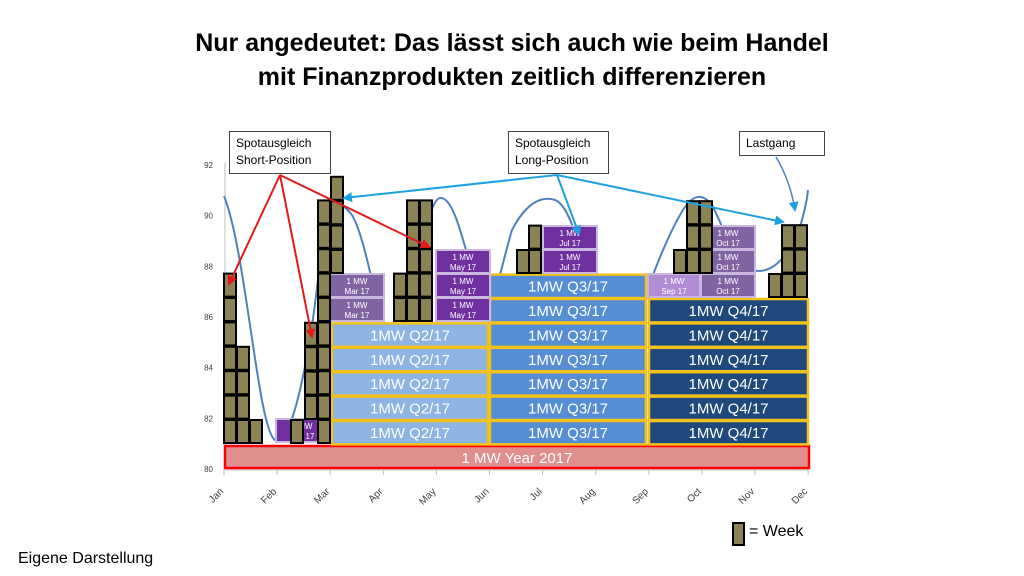  I want to click on y-tick-label: 88, so click(208, 266).